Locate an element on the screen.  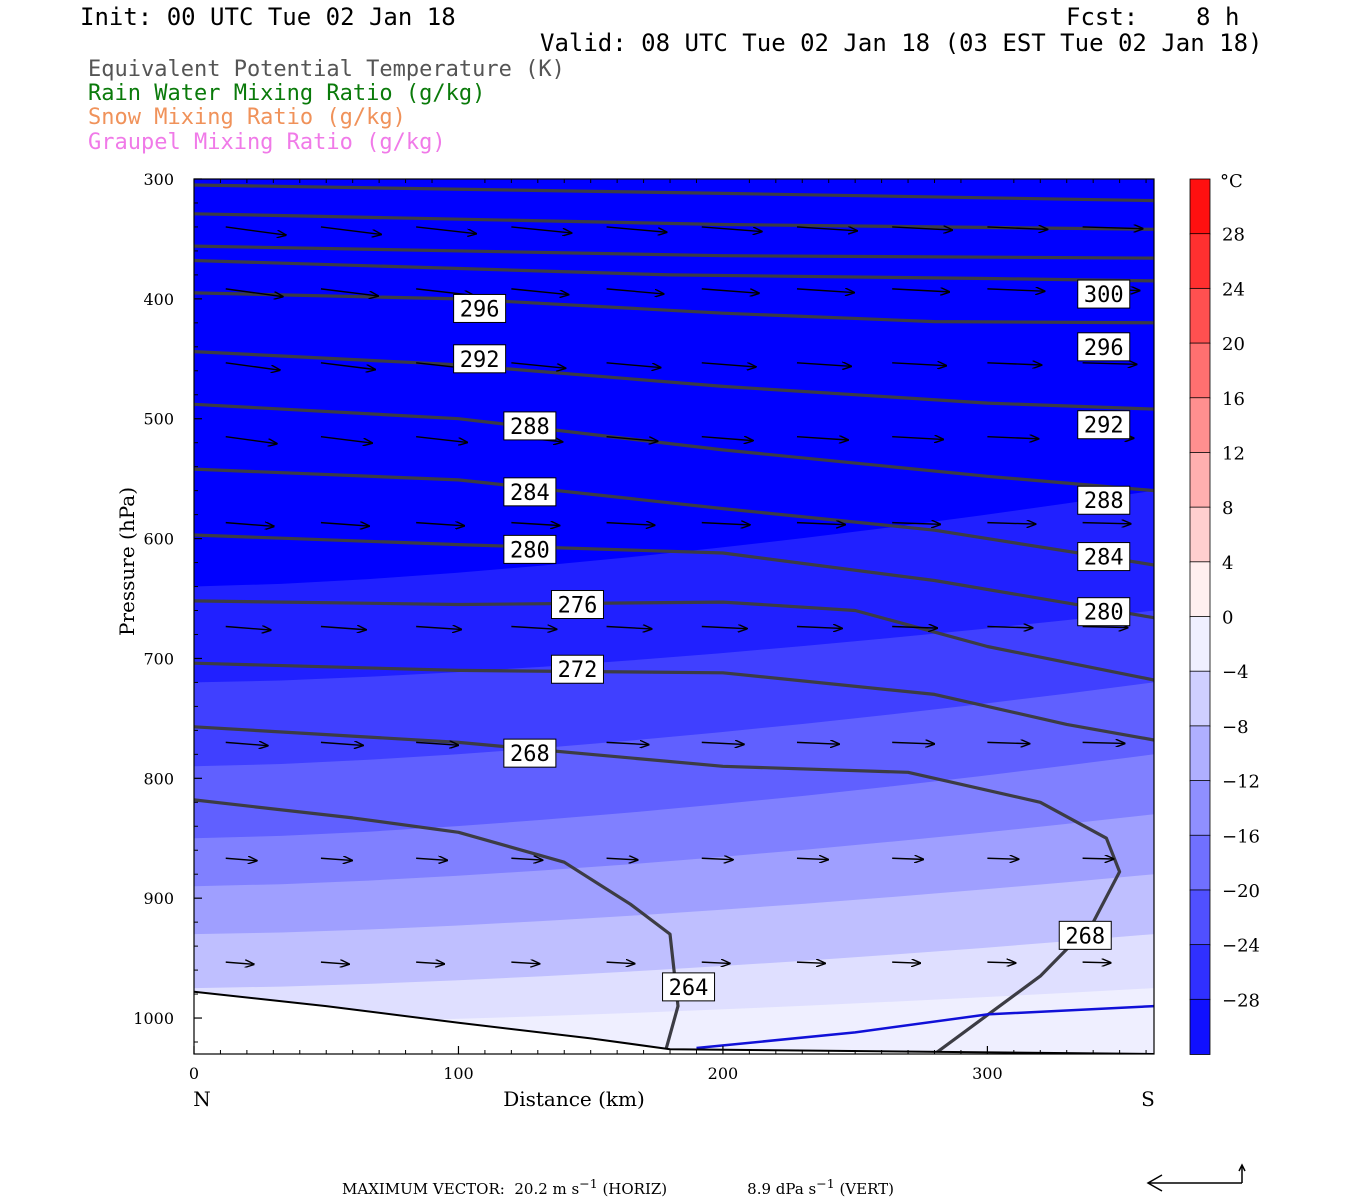
x-tick-label-2: 200 is located at coordinates (723, 1073).